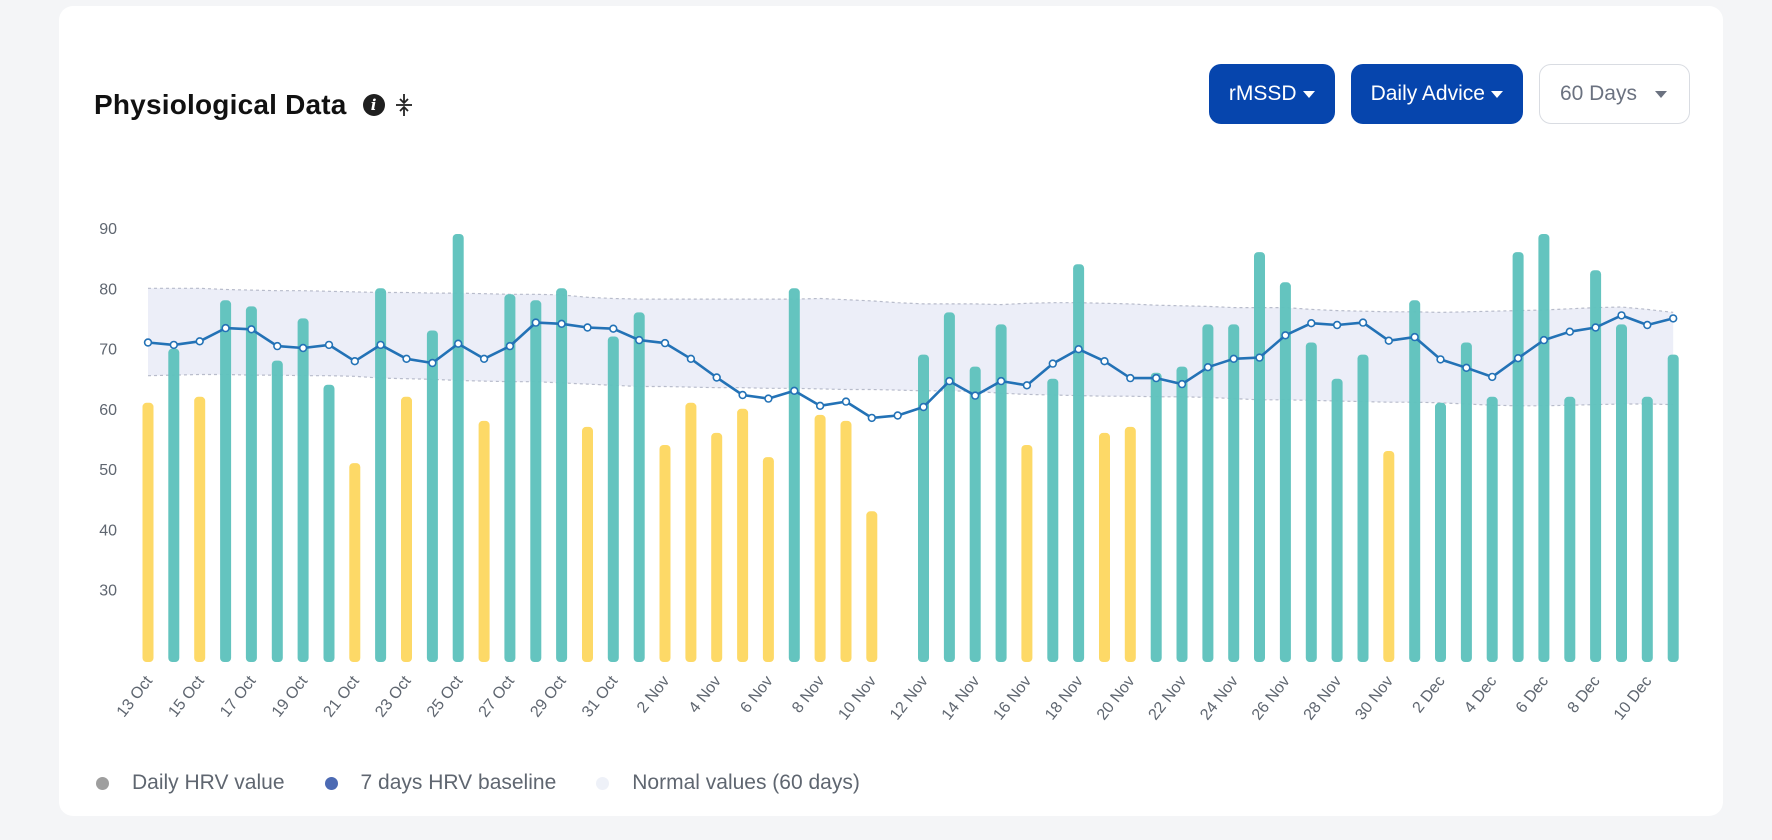 This screenshot has height=840, width=1772. I want to click on metric-dropdown: rMSSD, so click(1271, 94).